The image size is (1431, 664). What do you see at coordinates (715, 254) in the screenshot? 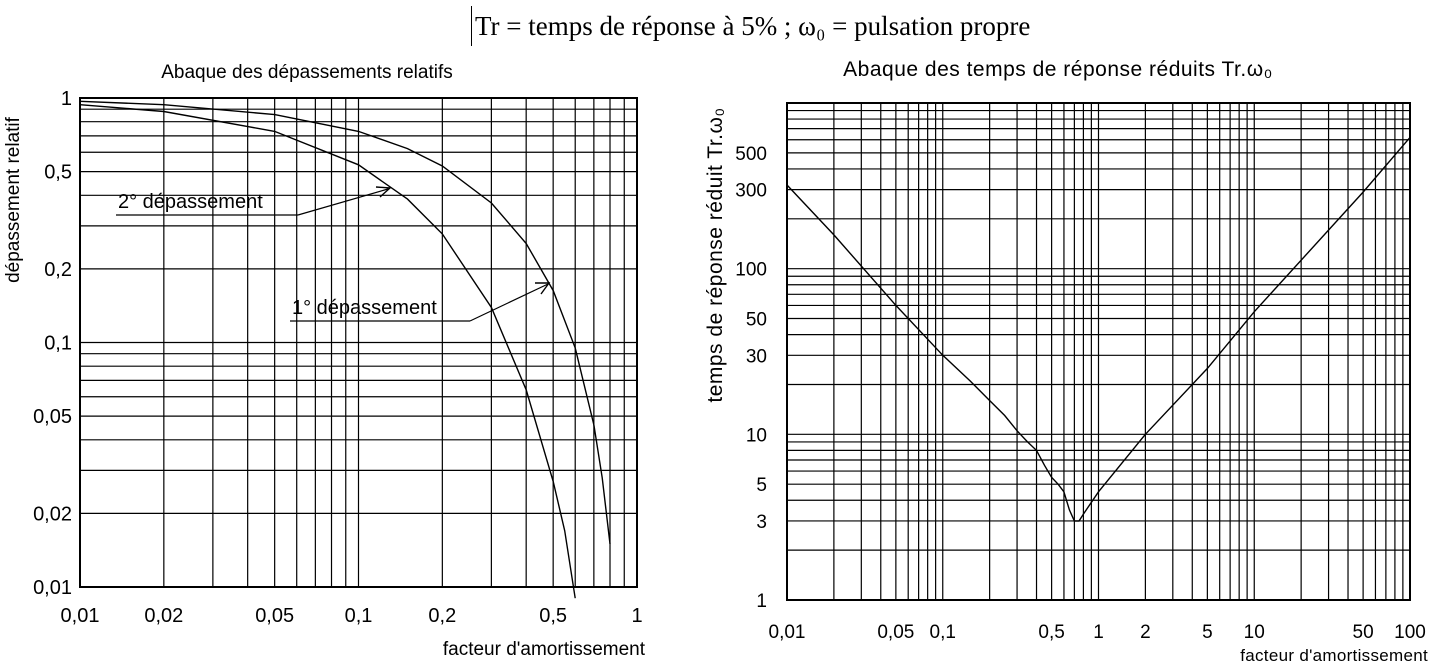
I see `y-axis-label: temps de réponse réduit Tr.ω₀` at bounding box center [715, 254].